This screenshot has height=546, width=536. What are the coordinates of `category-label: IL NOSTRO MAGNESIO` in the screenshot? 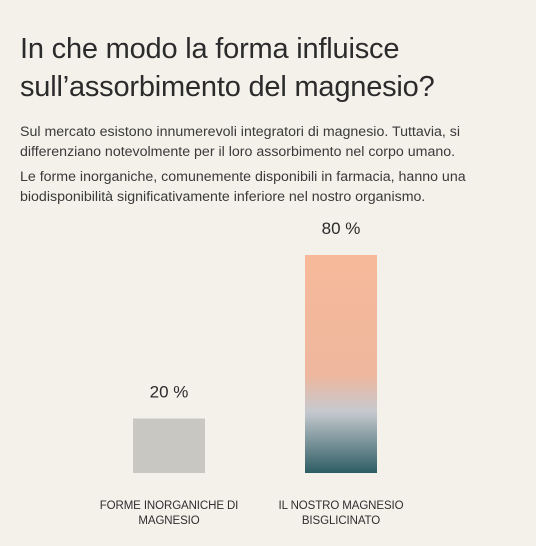 It's located at (341, 506).